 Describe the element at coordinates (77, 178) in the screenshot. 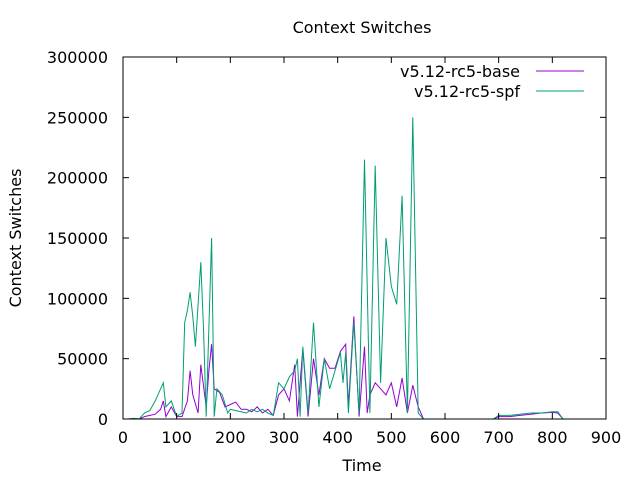

I see `y-tick-label: 200000` at that location.